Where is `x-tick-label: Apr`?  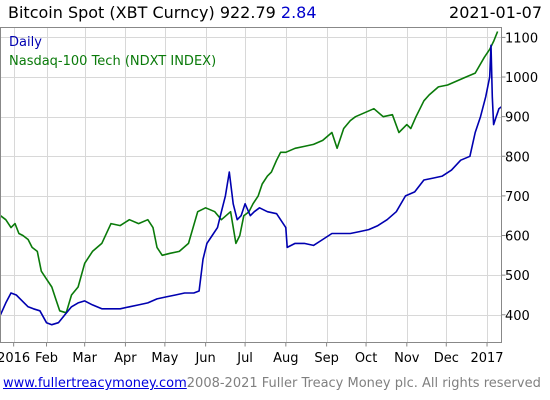
x-tick-label: Apr is located at coordinates (125, 358).